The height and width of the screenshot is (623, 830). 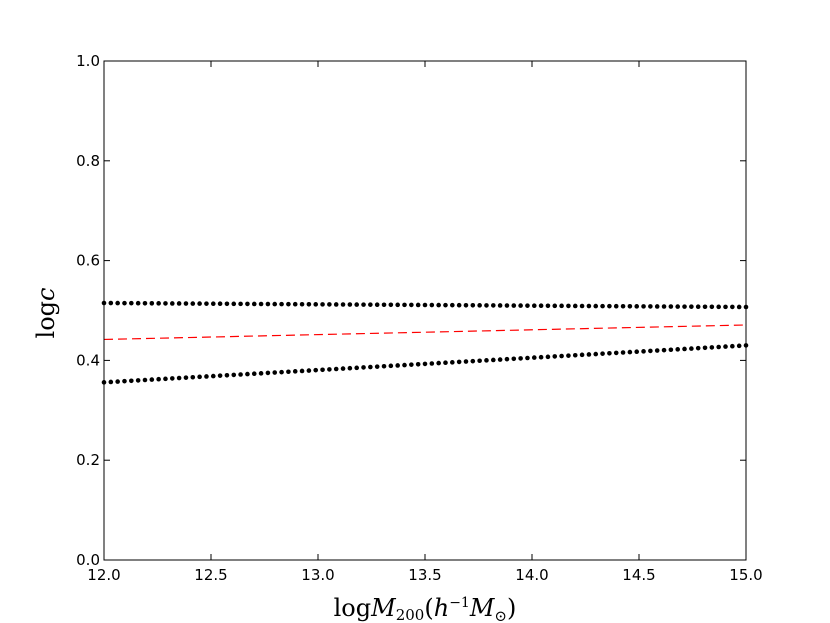 I want to click on y-tick-label: 0.4, so click(x=88, y=360).